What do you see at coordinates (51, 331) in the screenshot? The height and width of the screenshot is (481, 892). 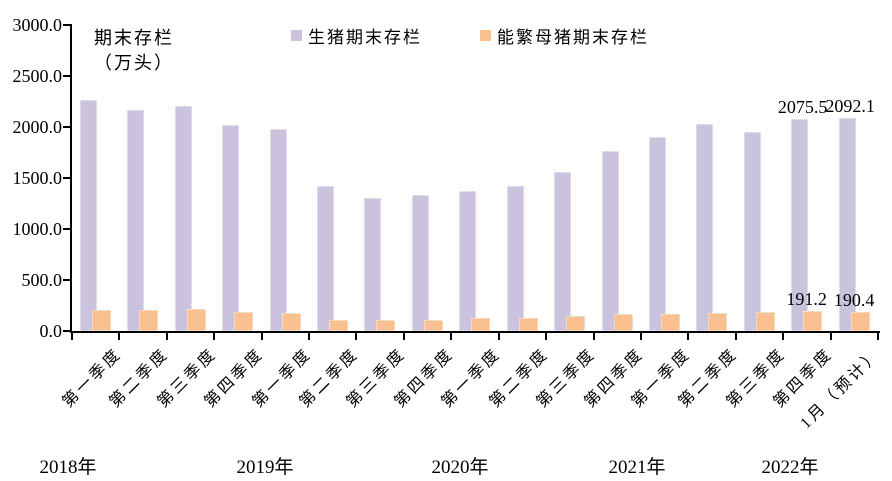 I see `y-axis-tick-label: 0.0` at bounding box center [51, 331].